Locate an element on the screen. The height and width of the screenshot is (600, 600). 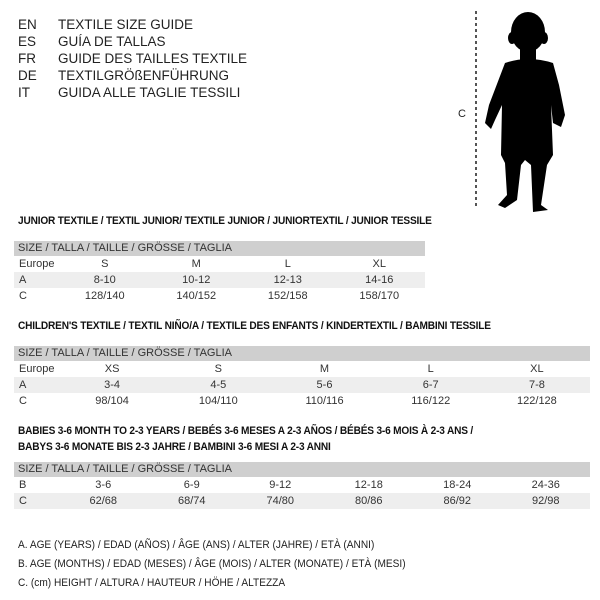
table-row: A 3-4 4-5 5-6 6-7 7-8 is located at coordinates (302, 385).